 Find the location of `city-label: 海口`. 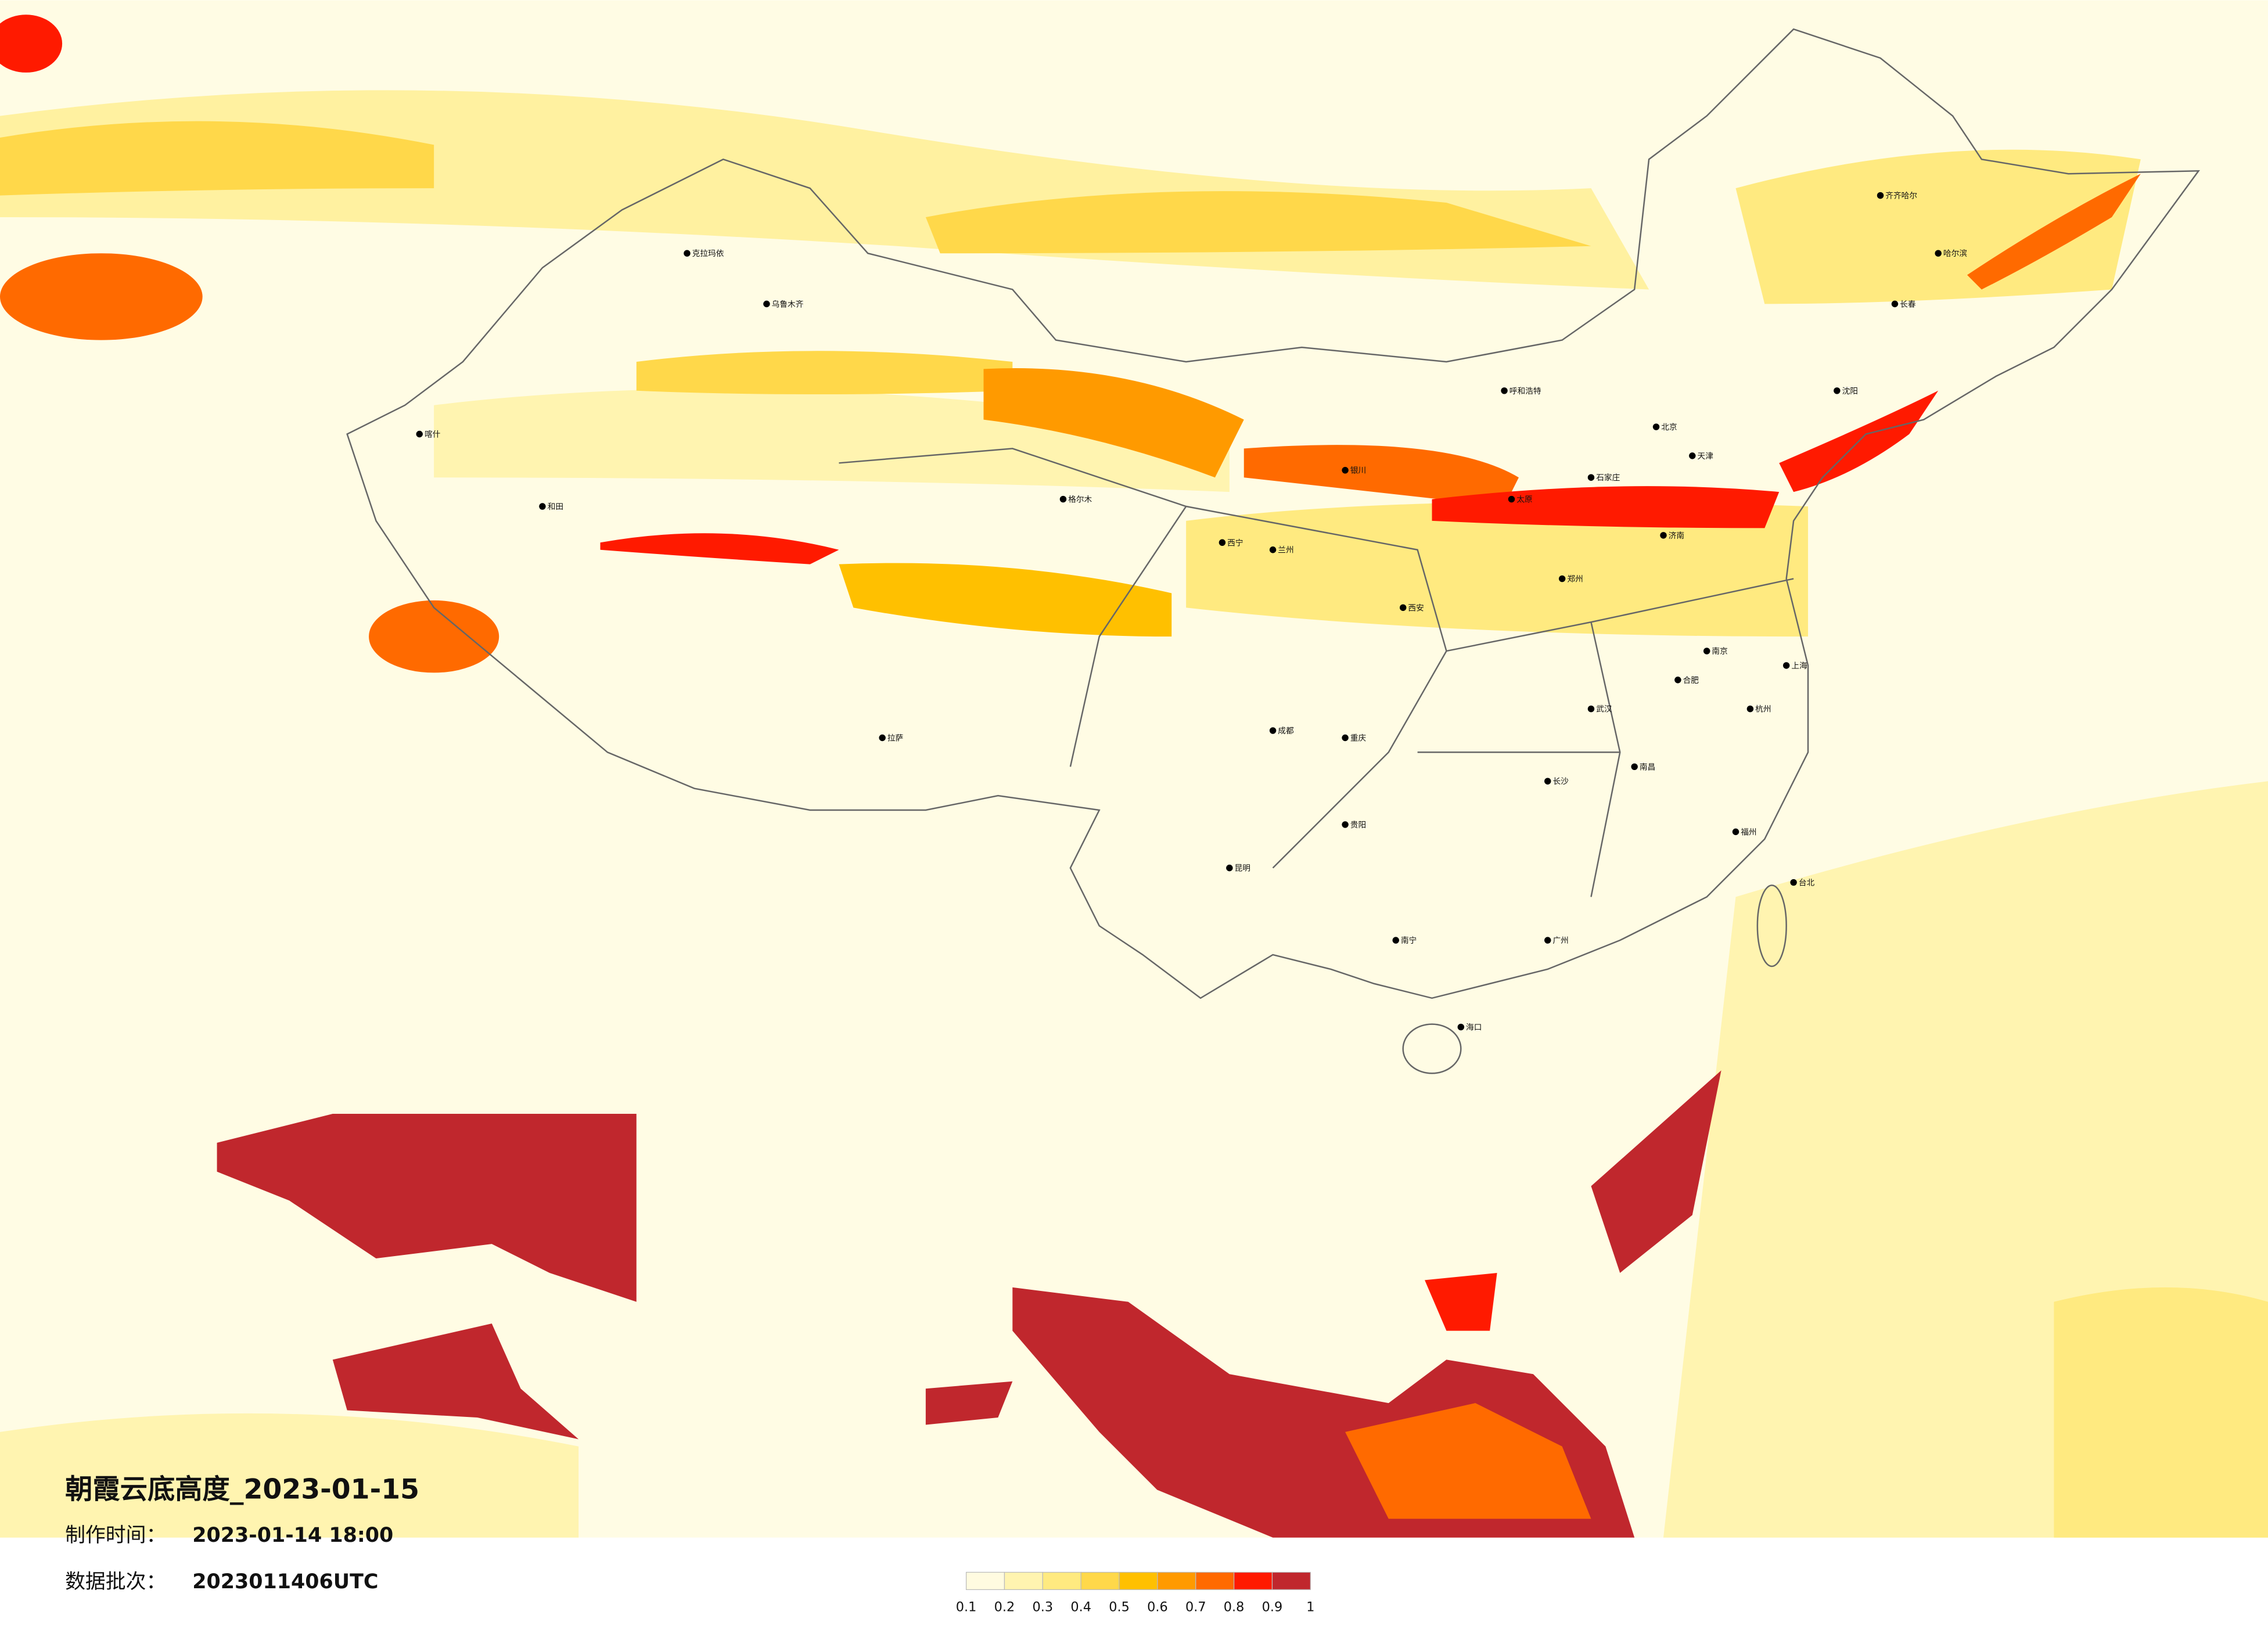

city-label: 海口 is located at coordinates (1474, 1028).